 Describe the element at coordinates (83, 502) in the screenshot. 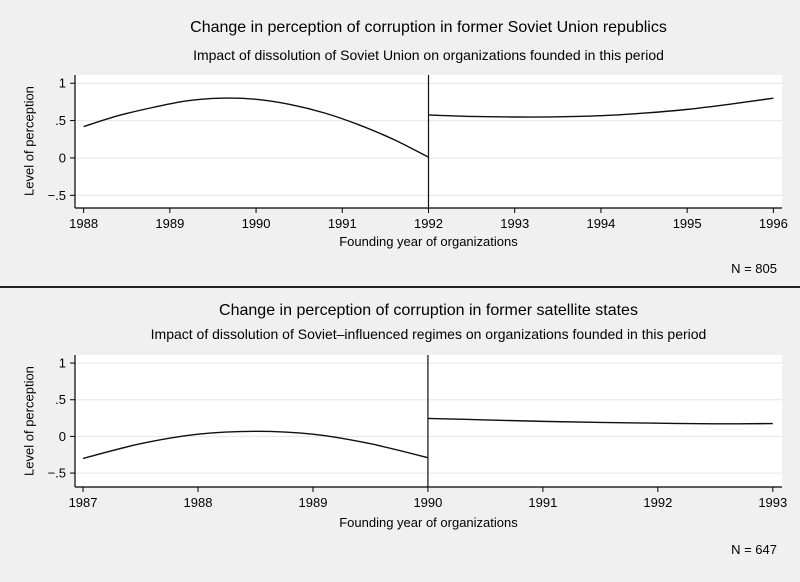

I see `svg-text: 1987` at that location.